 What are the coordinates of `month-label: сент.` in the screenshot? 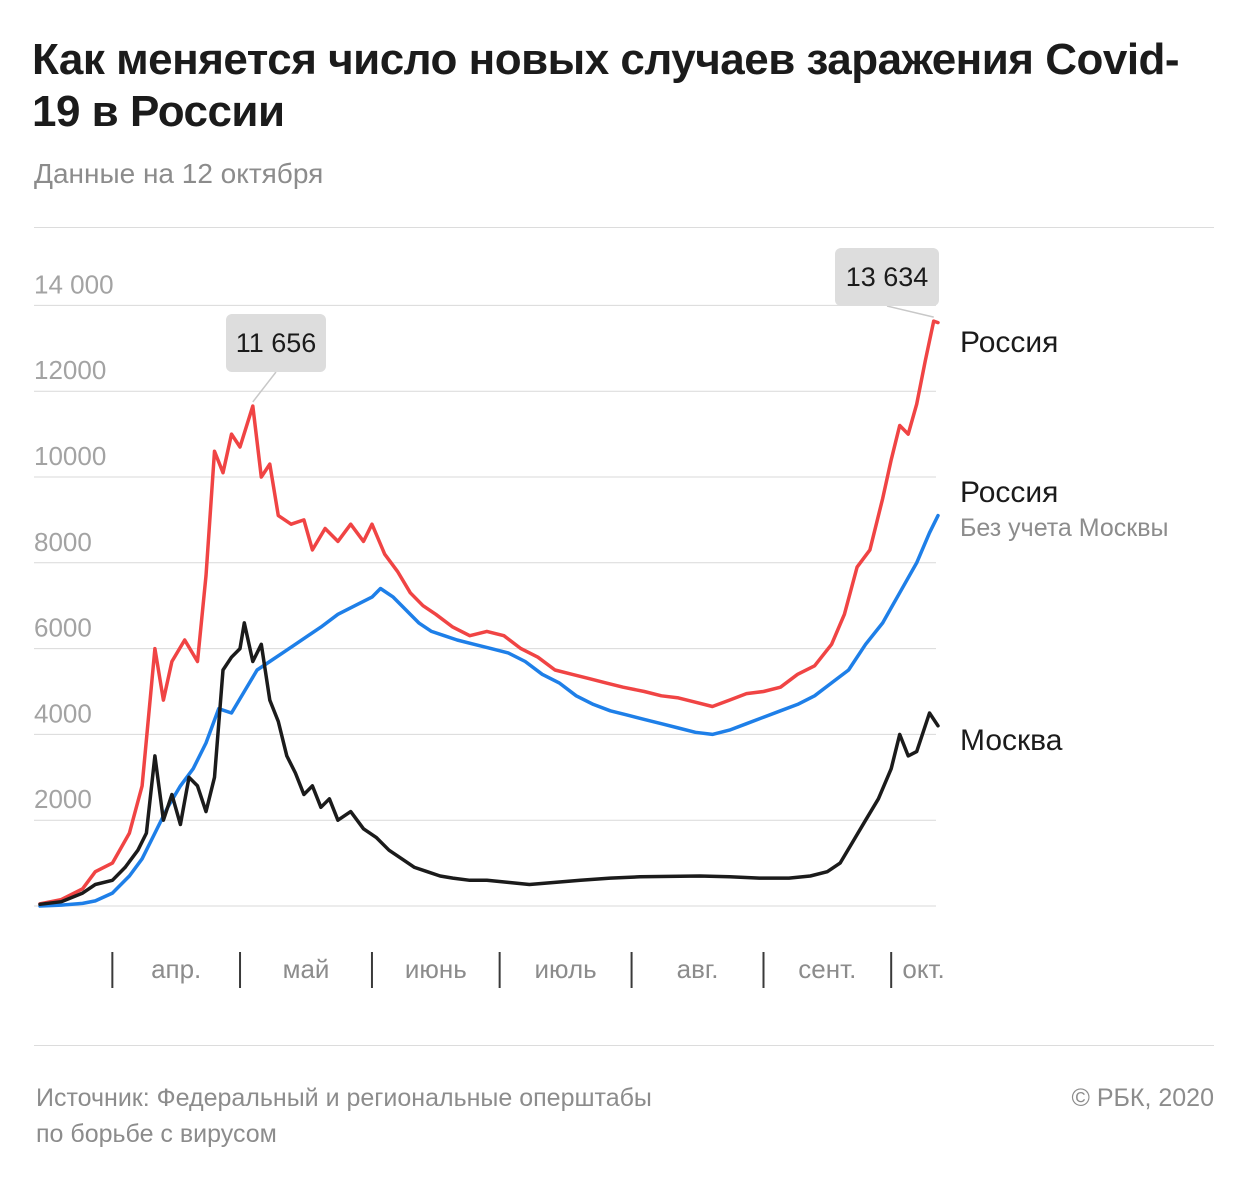 It's located at (827, 969).